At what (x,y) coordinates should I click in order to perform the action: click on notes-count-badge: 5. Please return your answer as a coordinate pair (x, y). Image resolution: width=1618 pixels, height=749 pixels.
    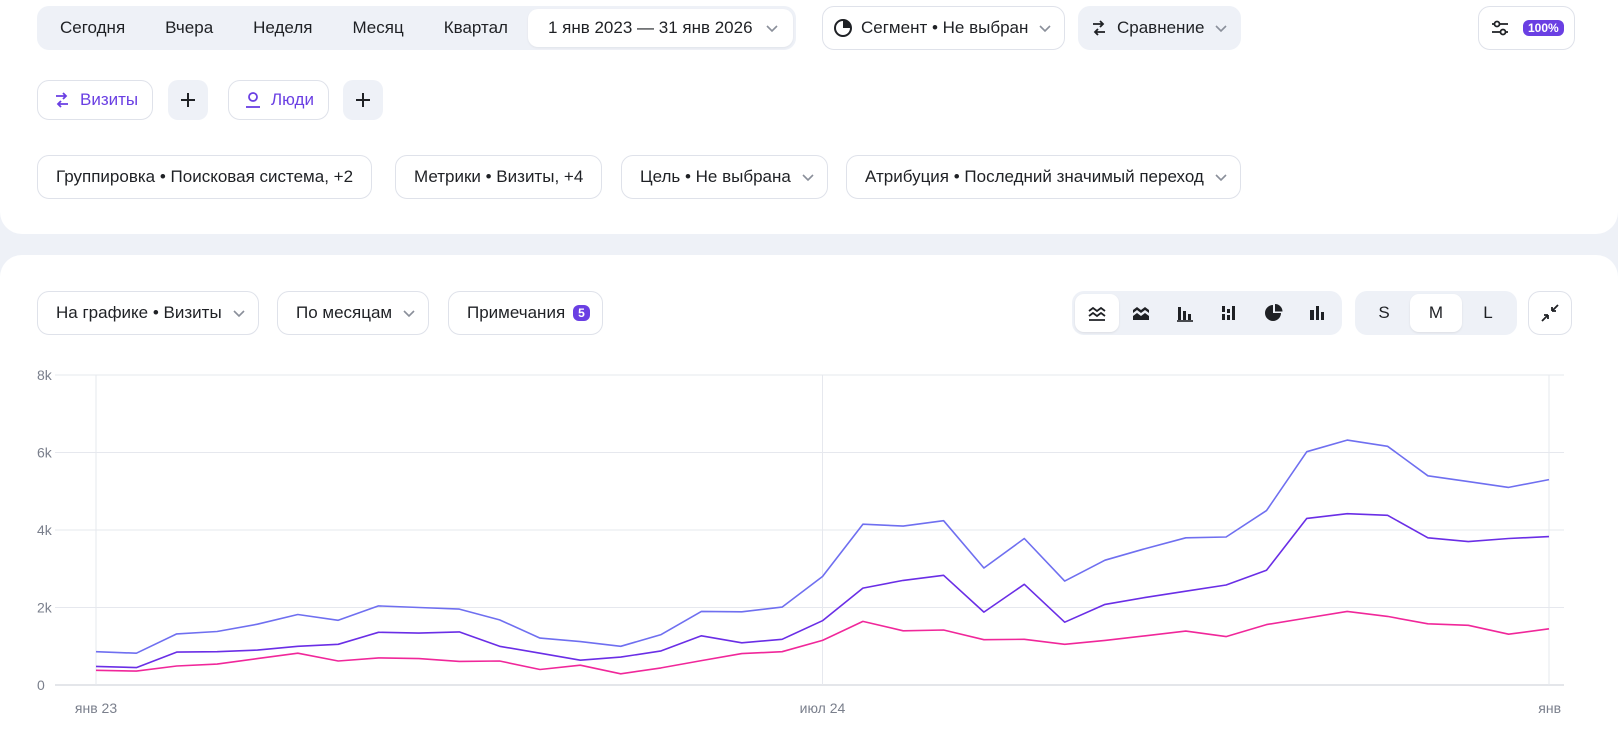
    Looking at the image, I should click on (581, 313).